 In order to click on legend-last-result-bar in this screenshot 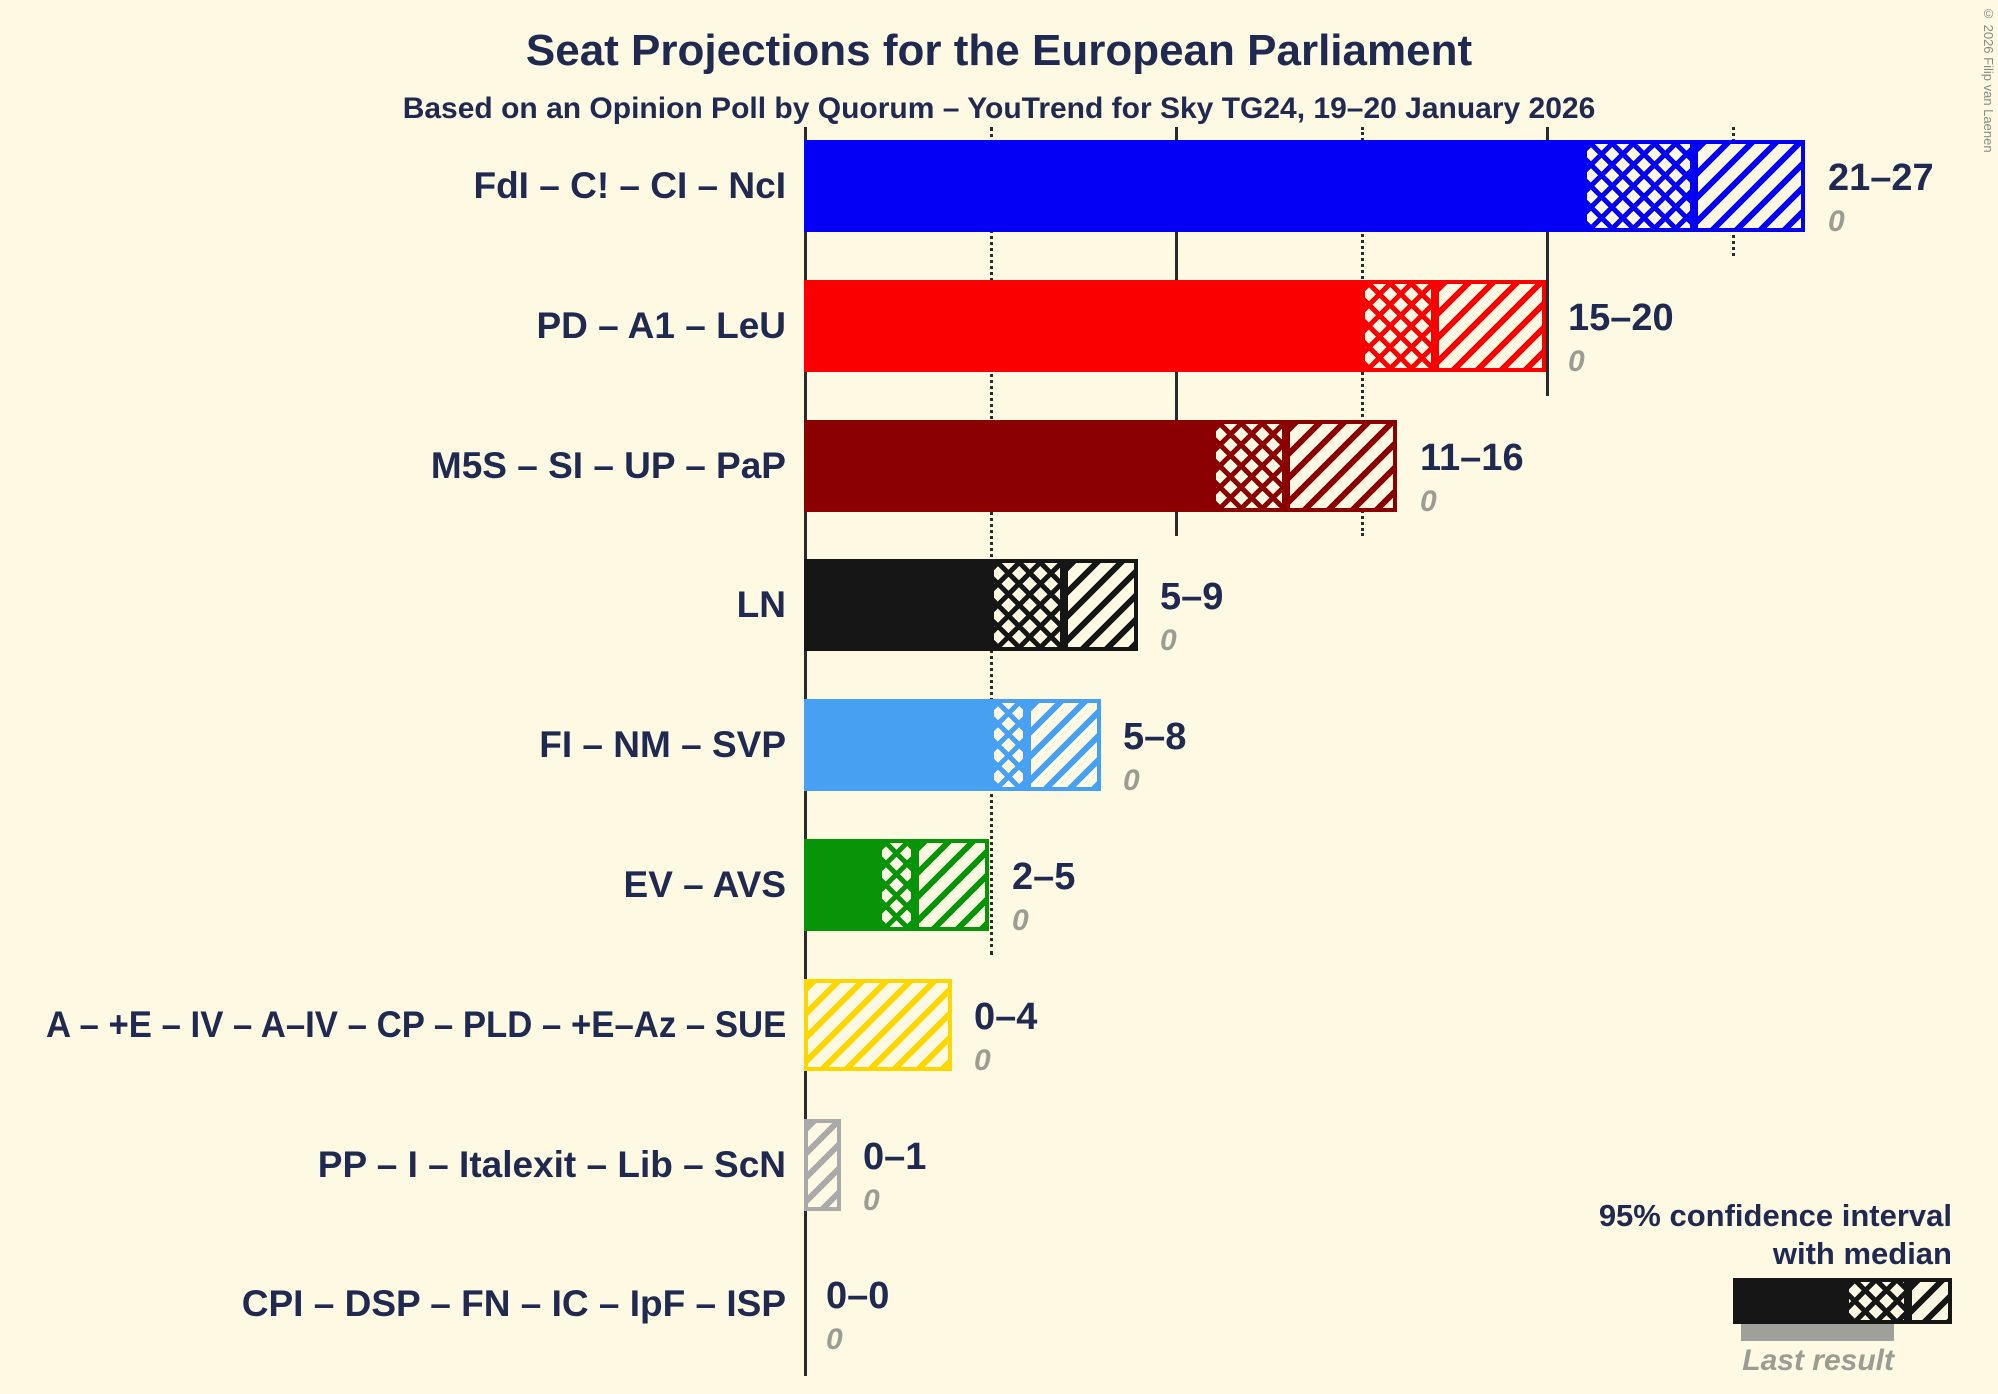, I will do `click(1817, 1332)`.